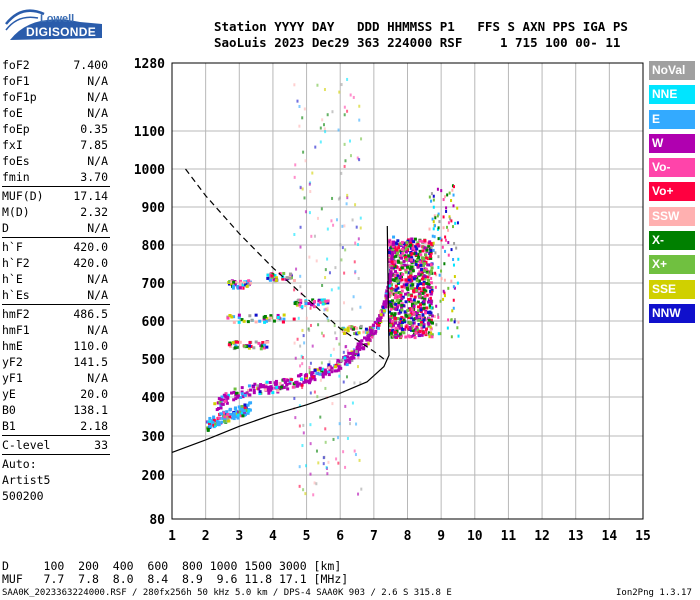 This screenshot has width=700, height=600. Describe the element at coordinates (26, 445) in the screenshot. I see `param-name: C-level` at that location.